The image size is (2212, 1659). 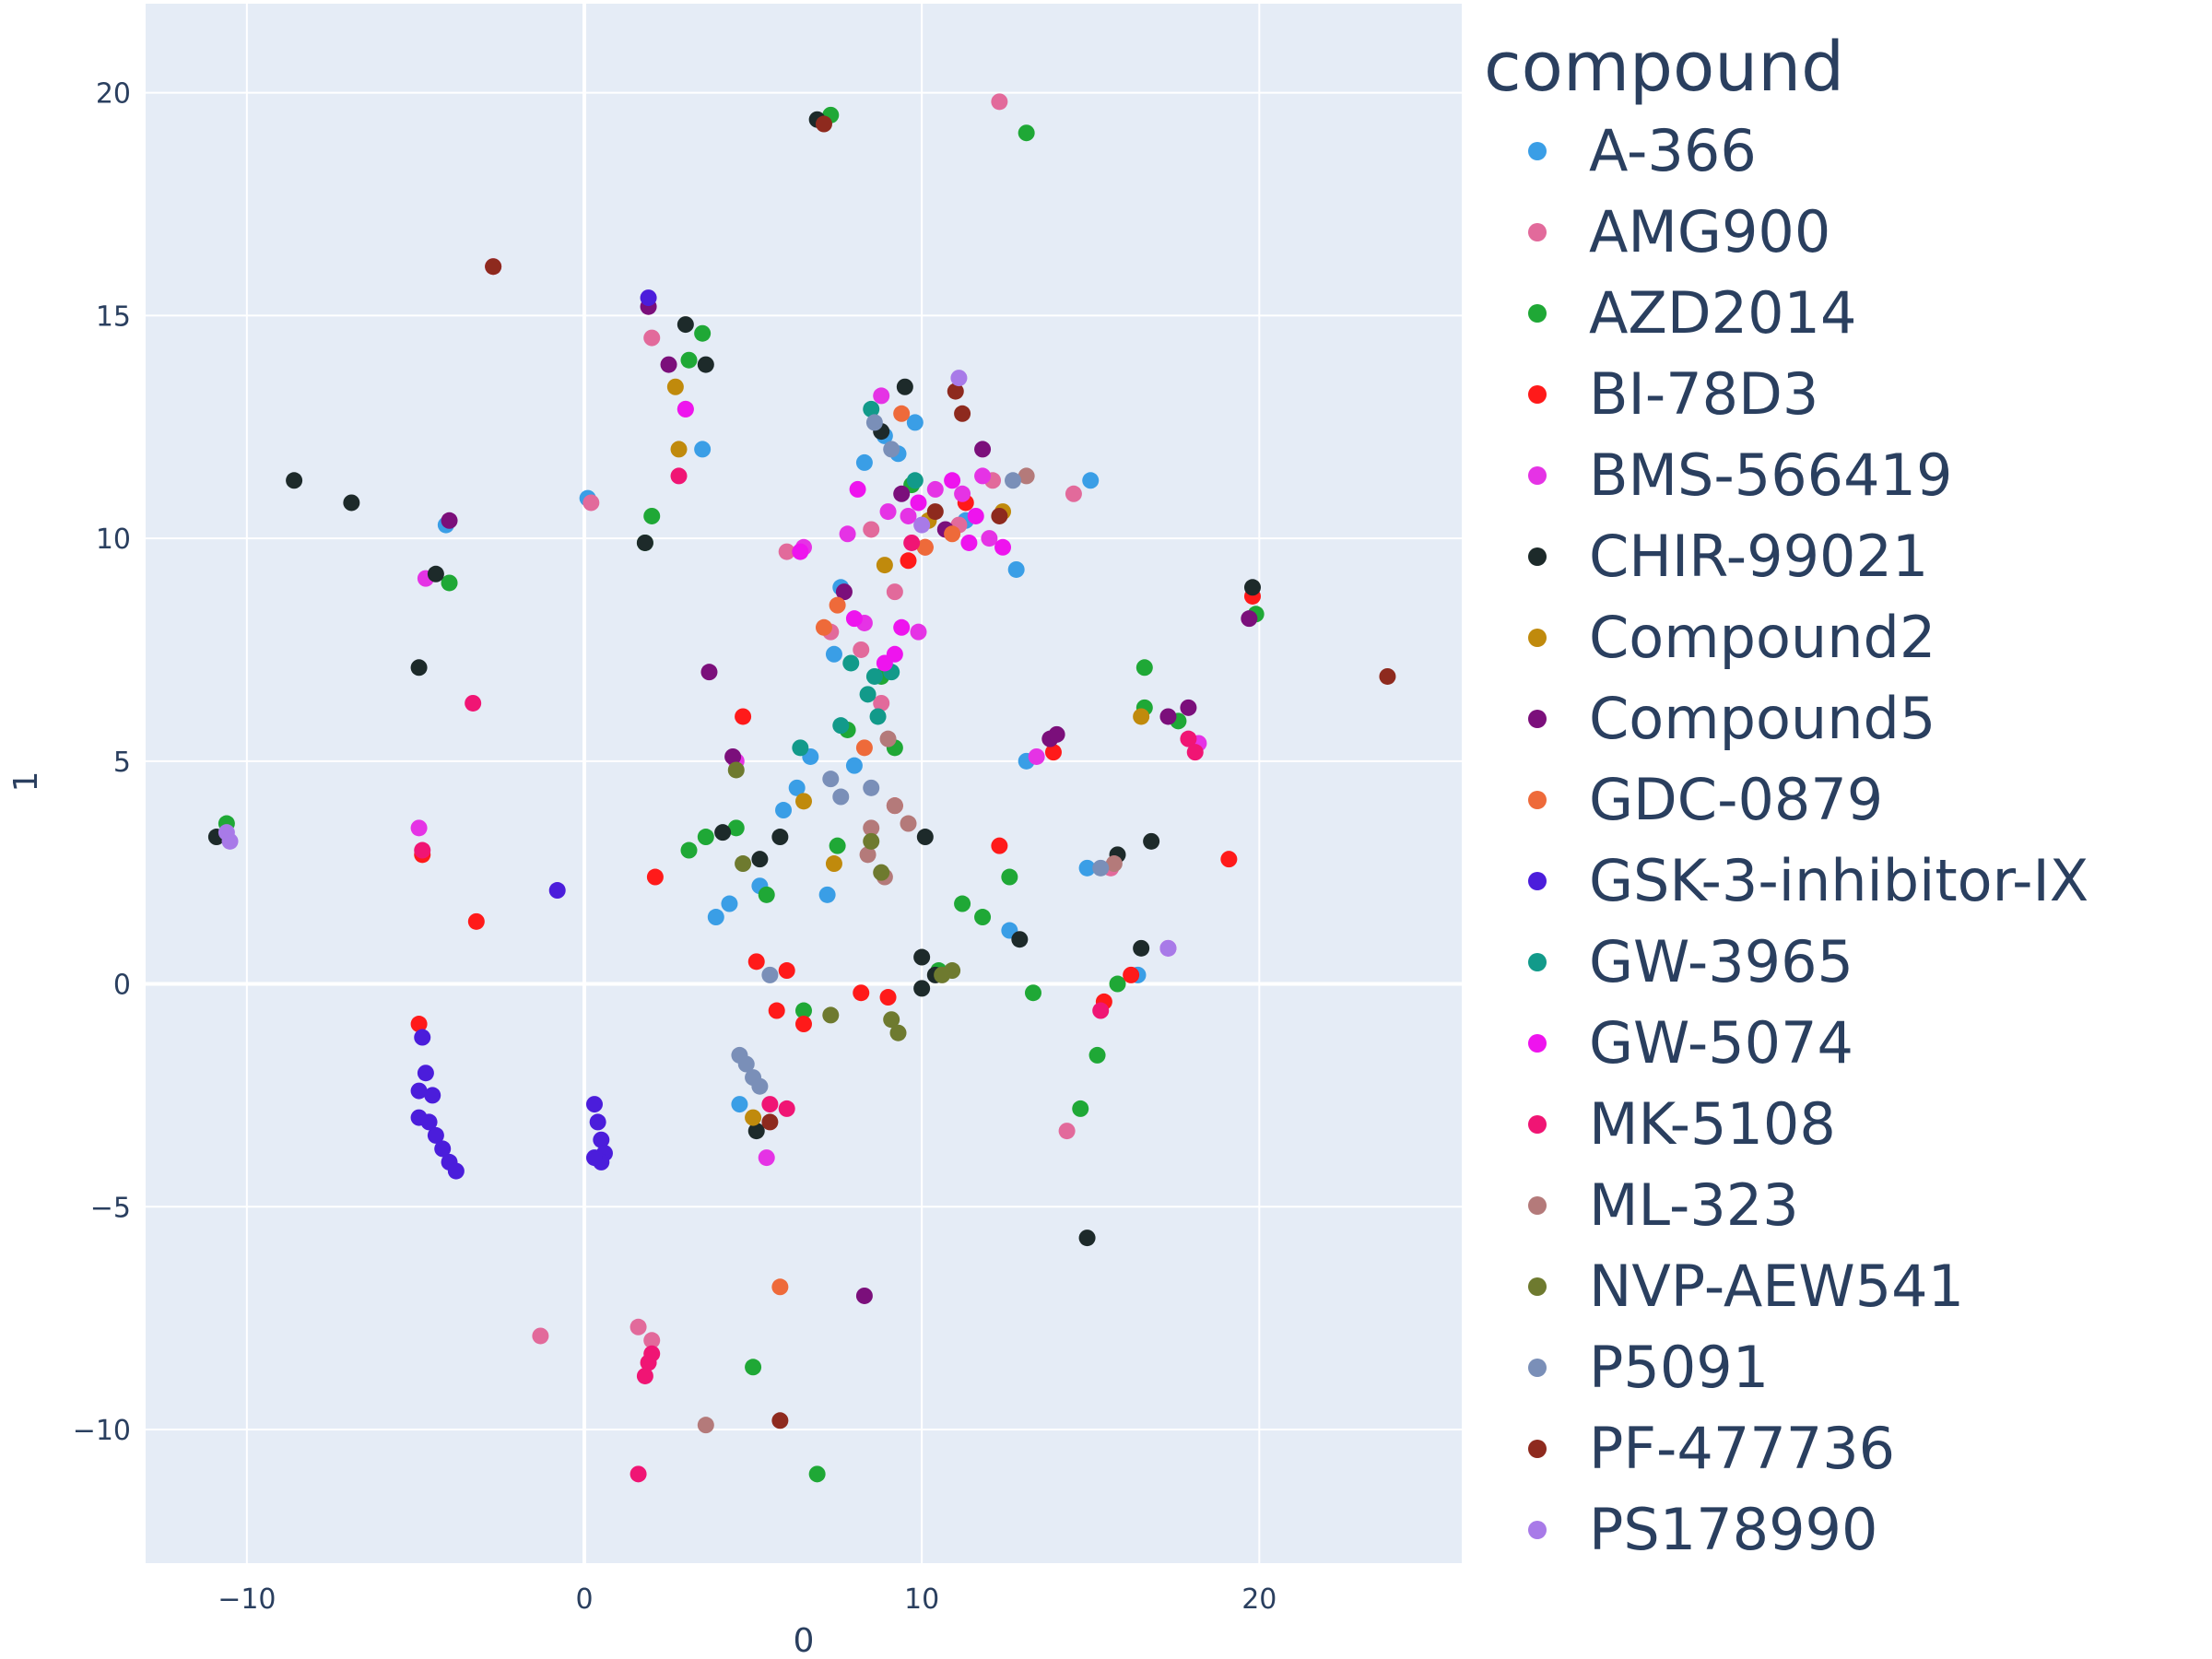 I want to click on legend-item: GDC-0879, so click(x=1786, y=800).